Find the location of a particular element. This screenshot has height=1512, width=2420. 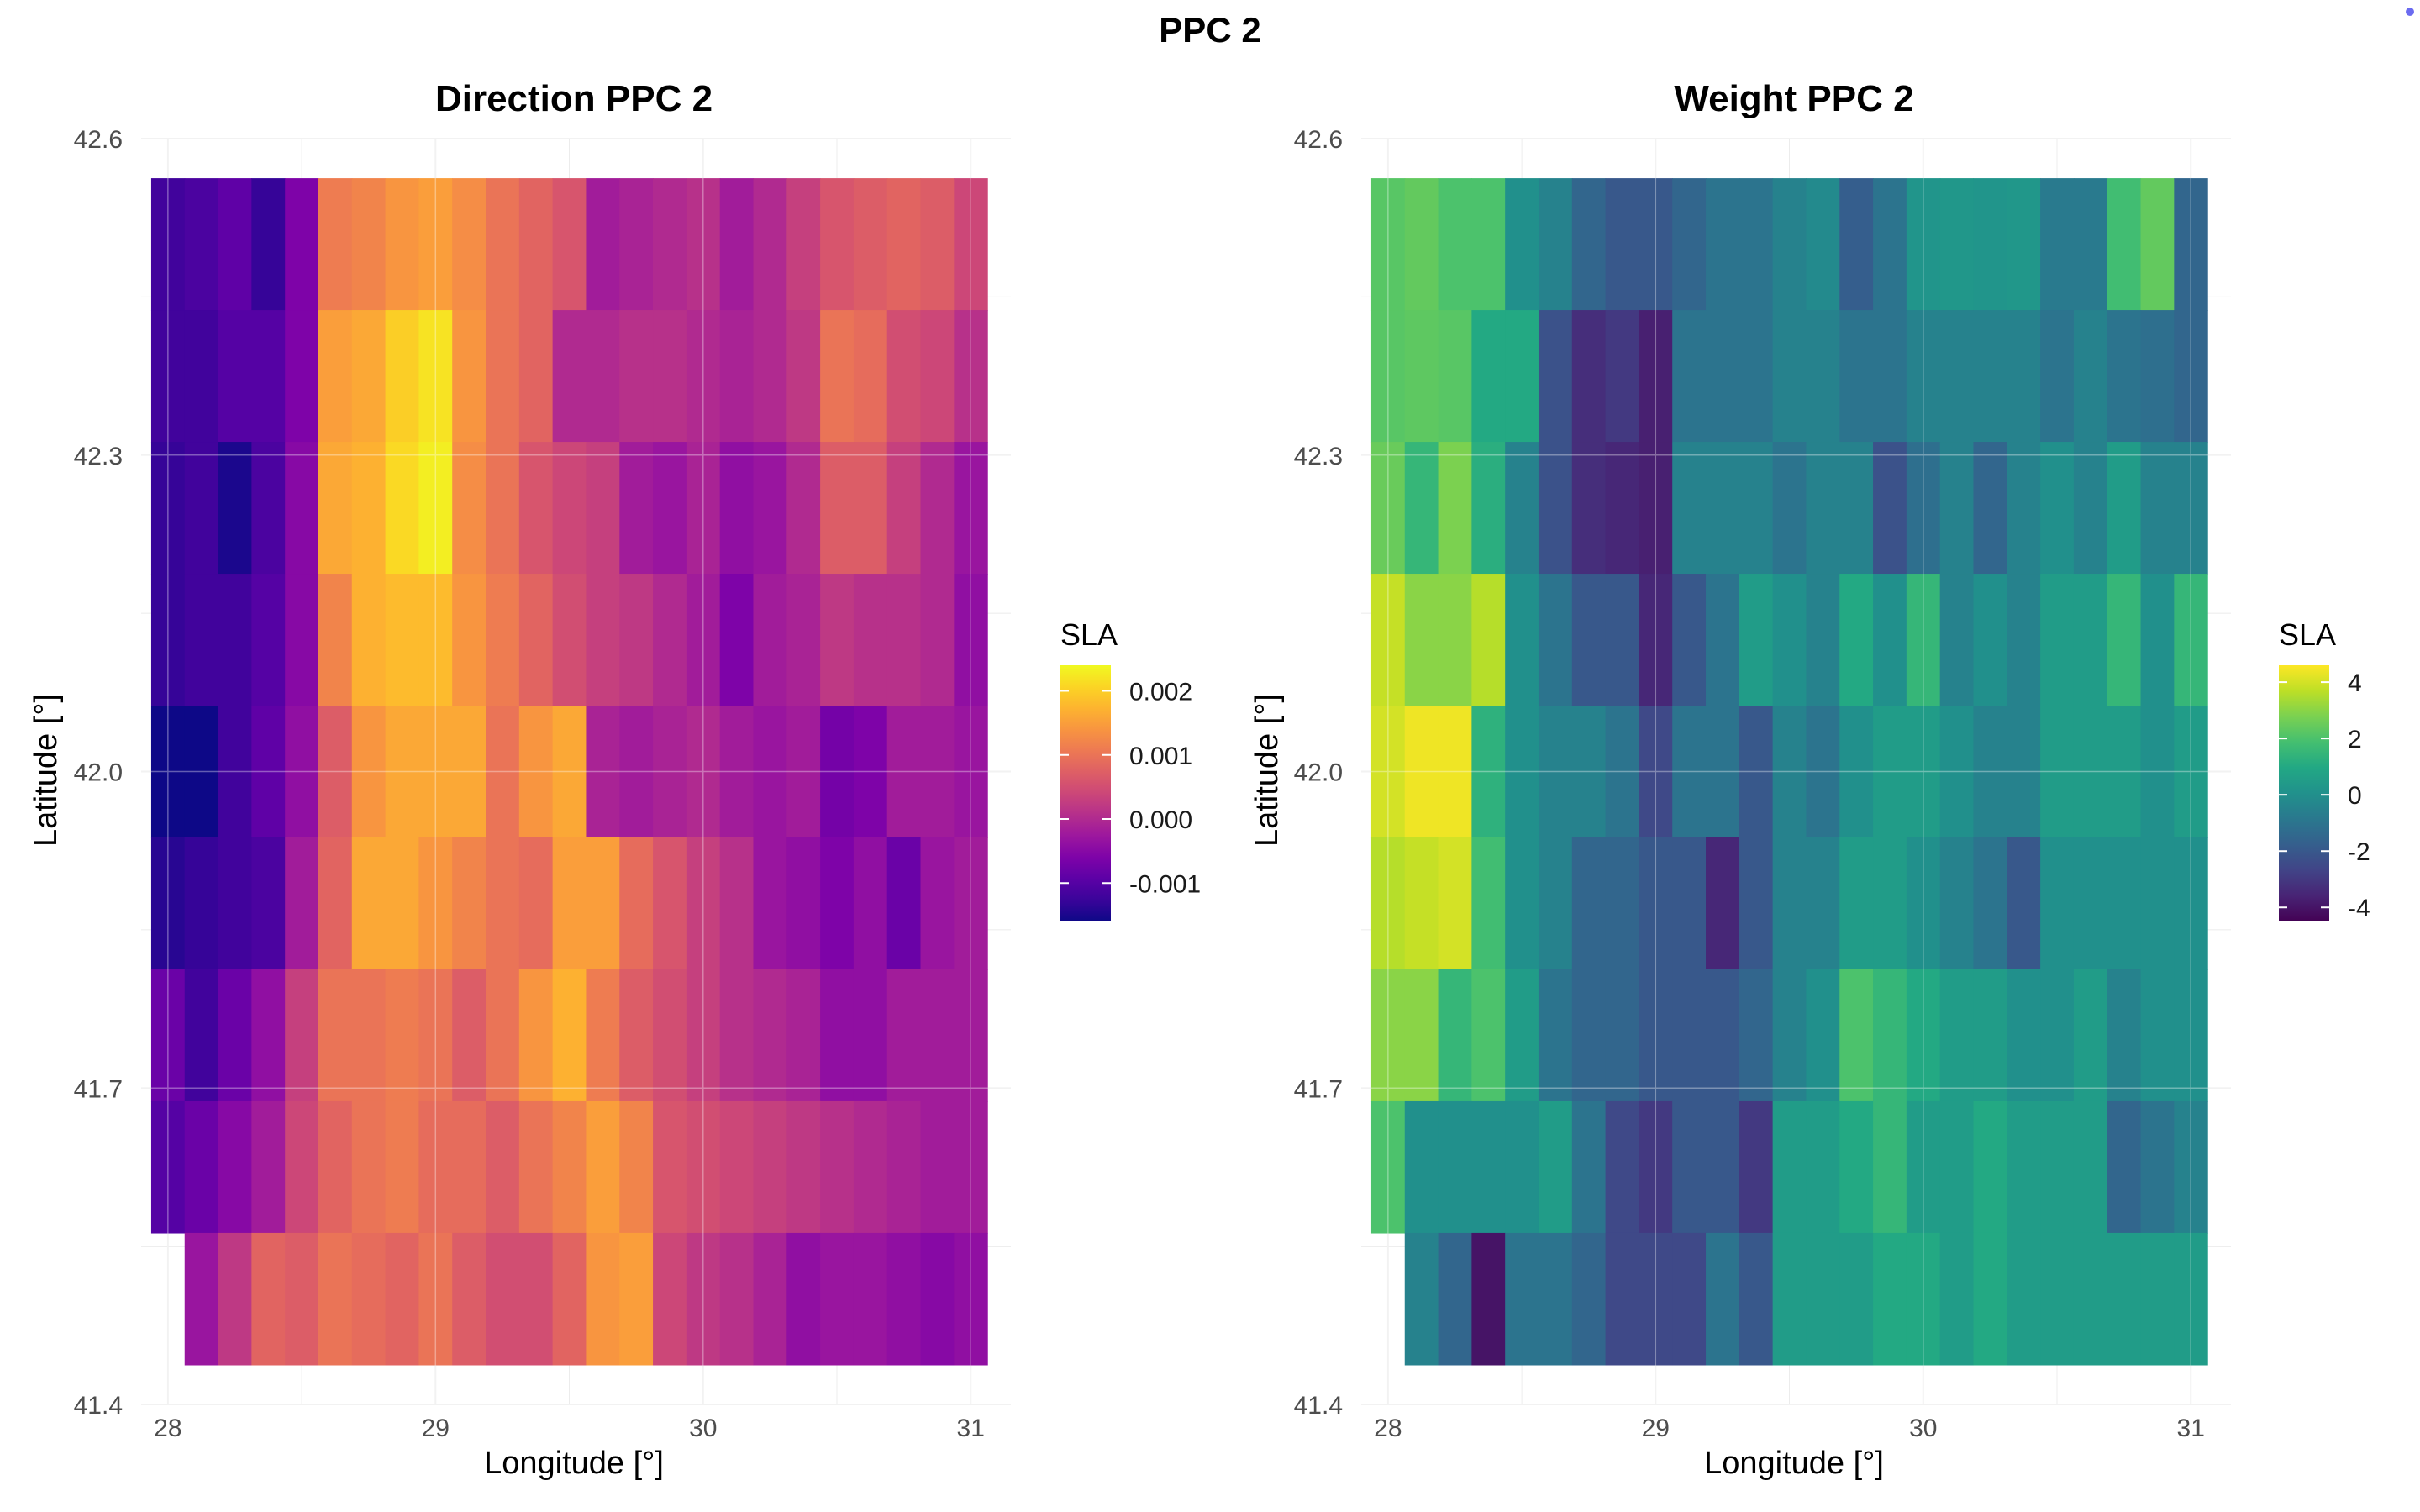

y-axis-label: Latitude [°] is located at coordinates (1267, 770).